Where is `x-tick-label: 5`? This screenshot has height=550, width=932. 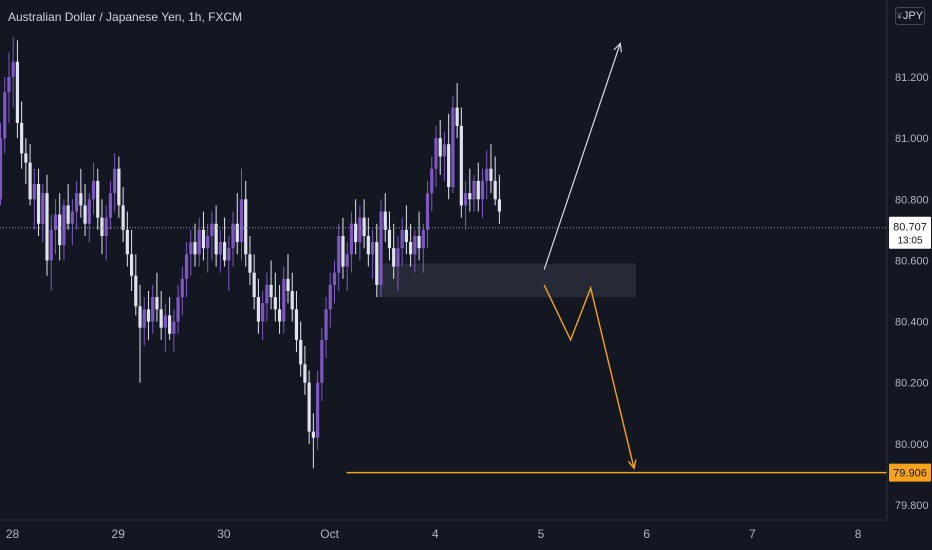
x-tick-label: 5 is located at coordinates (541, 534).